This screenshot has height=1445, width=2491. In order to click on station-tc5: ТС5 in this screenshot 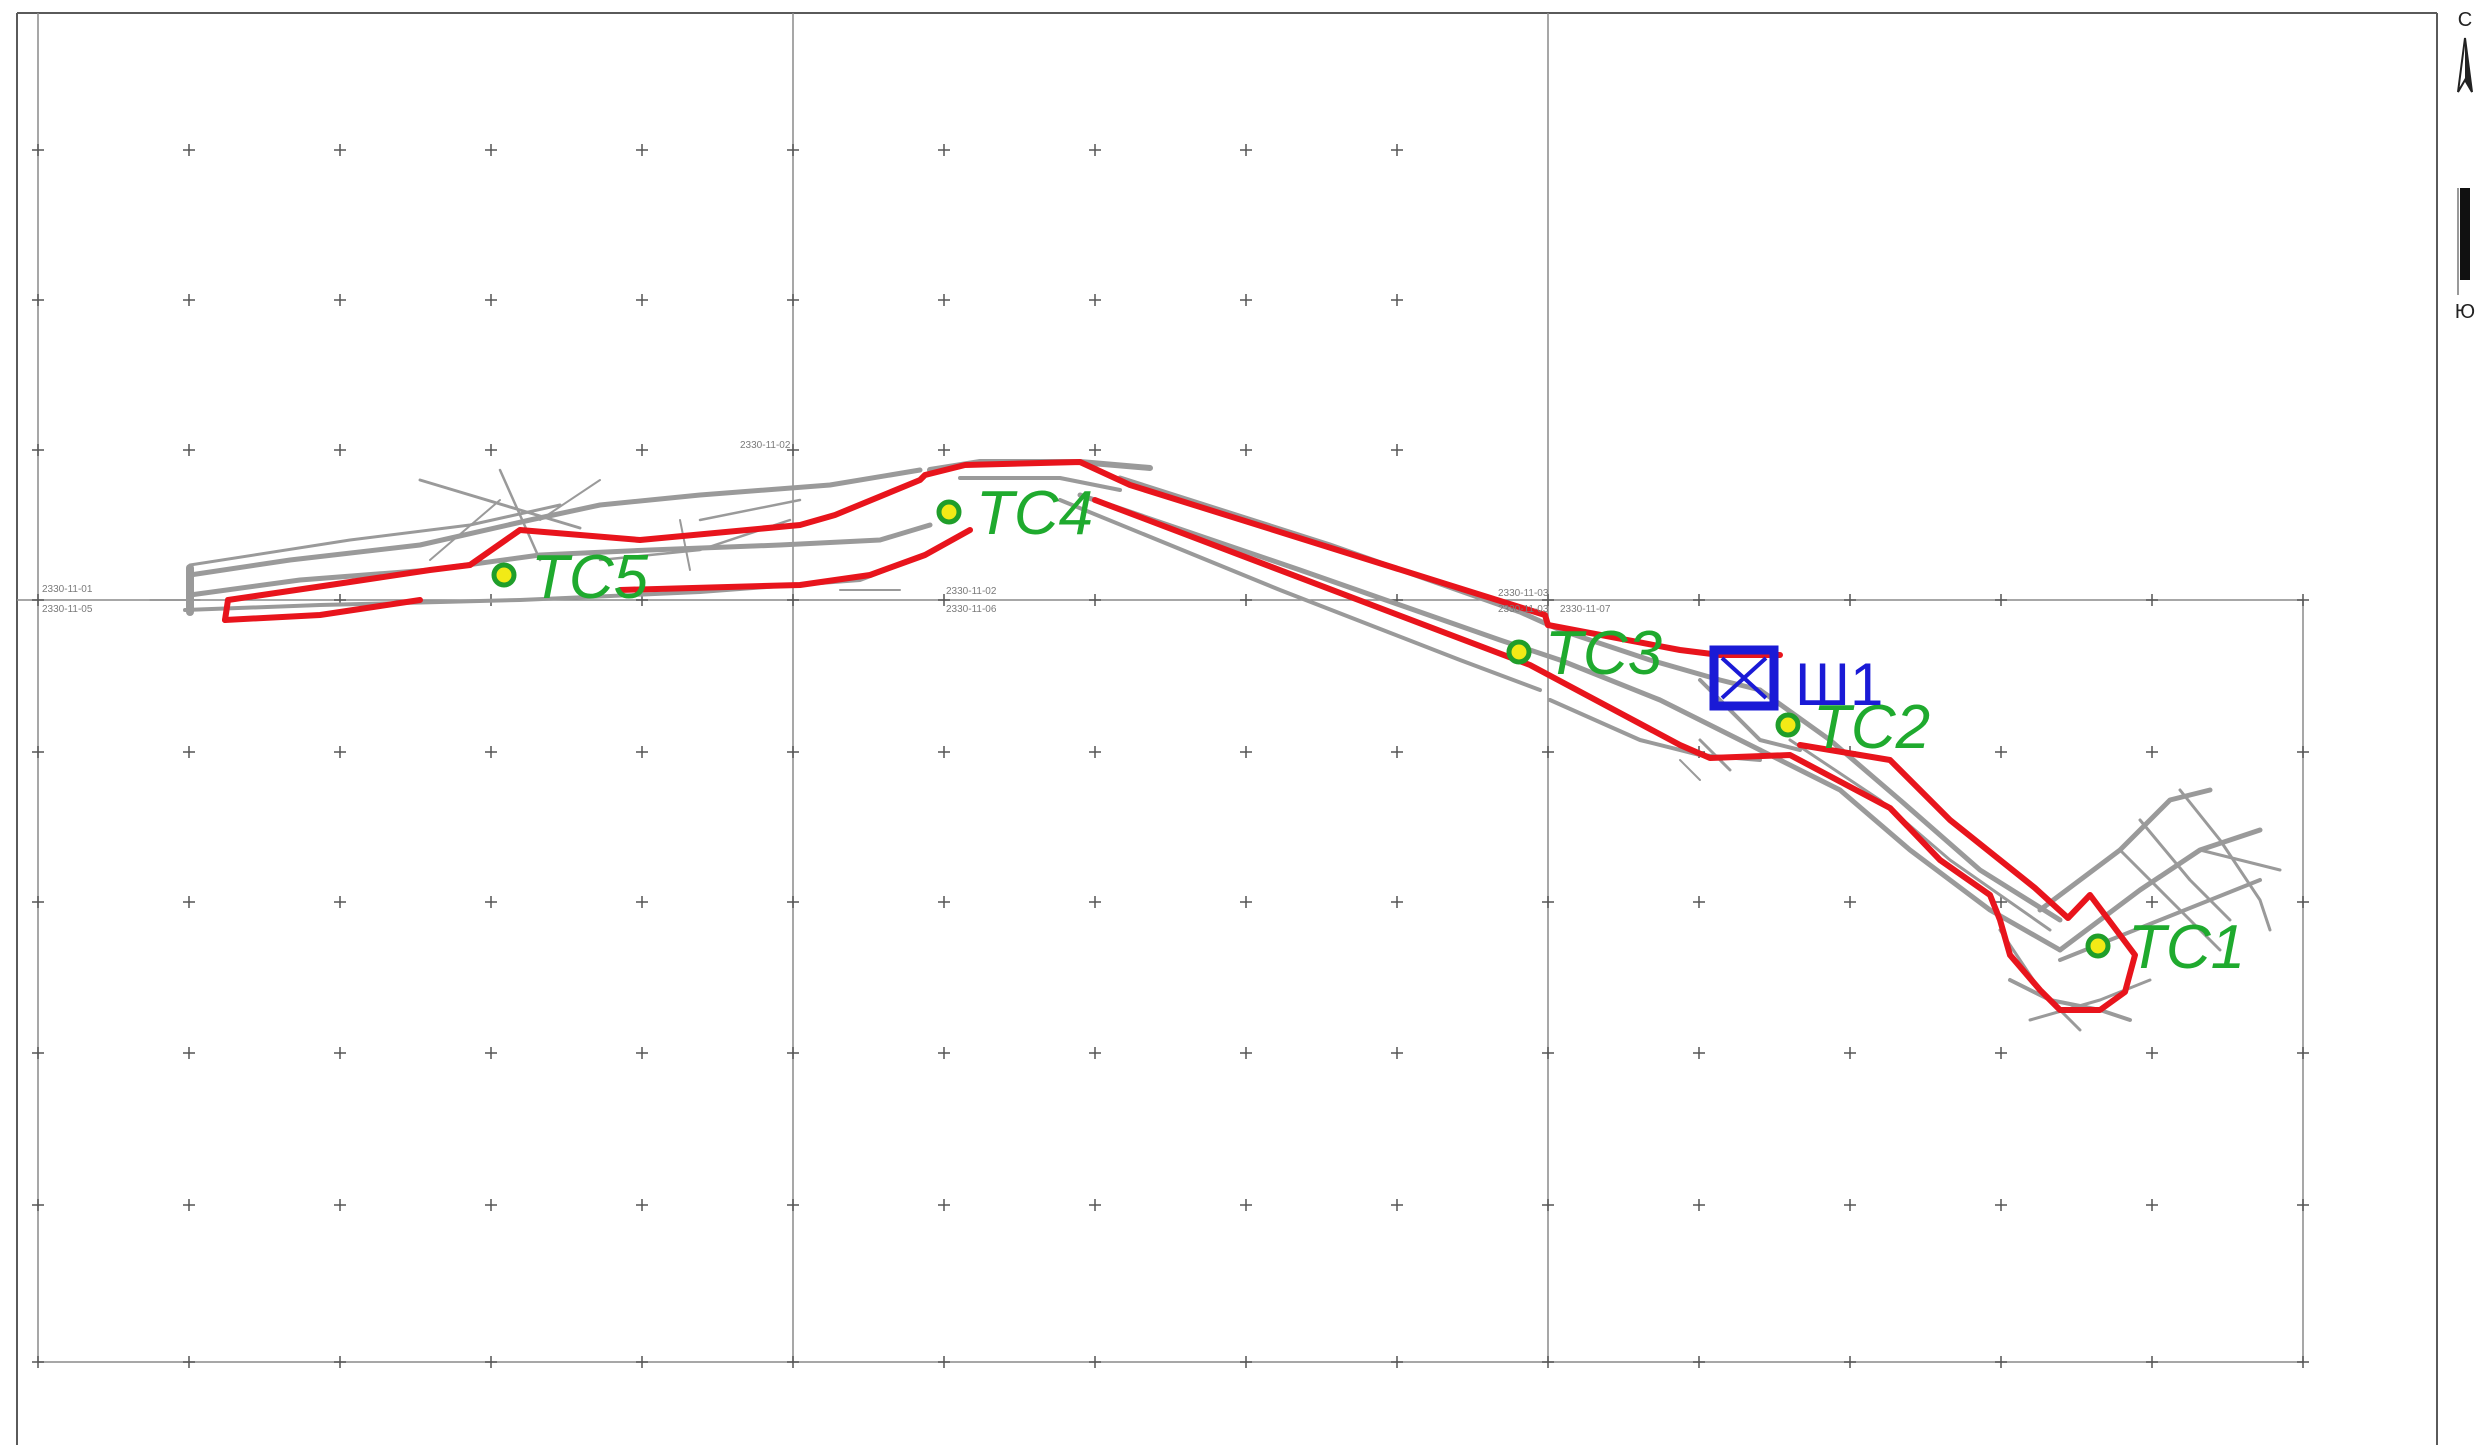, I will do `click(570, 577)`.